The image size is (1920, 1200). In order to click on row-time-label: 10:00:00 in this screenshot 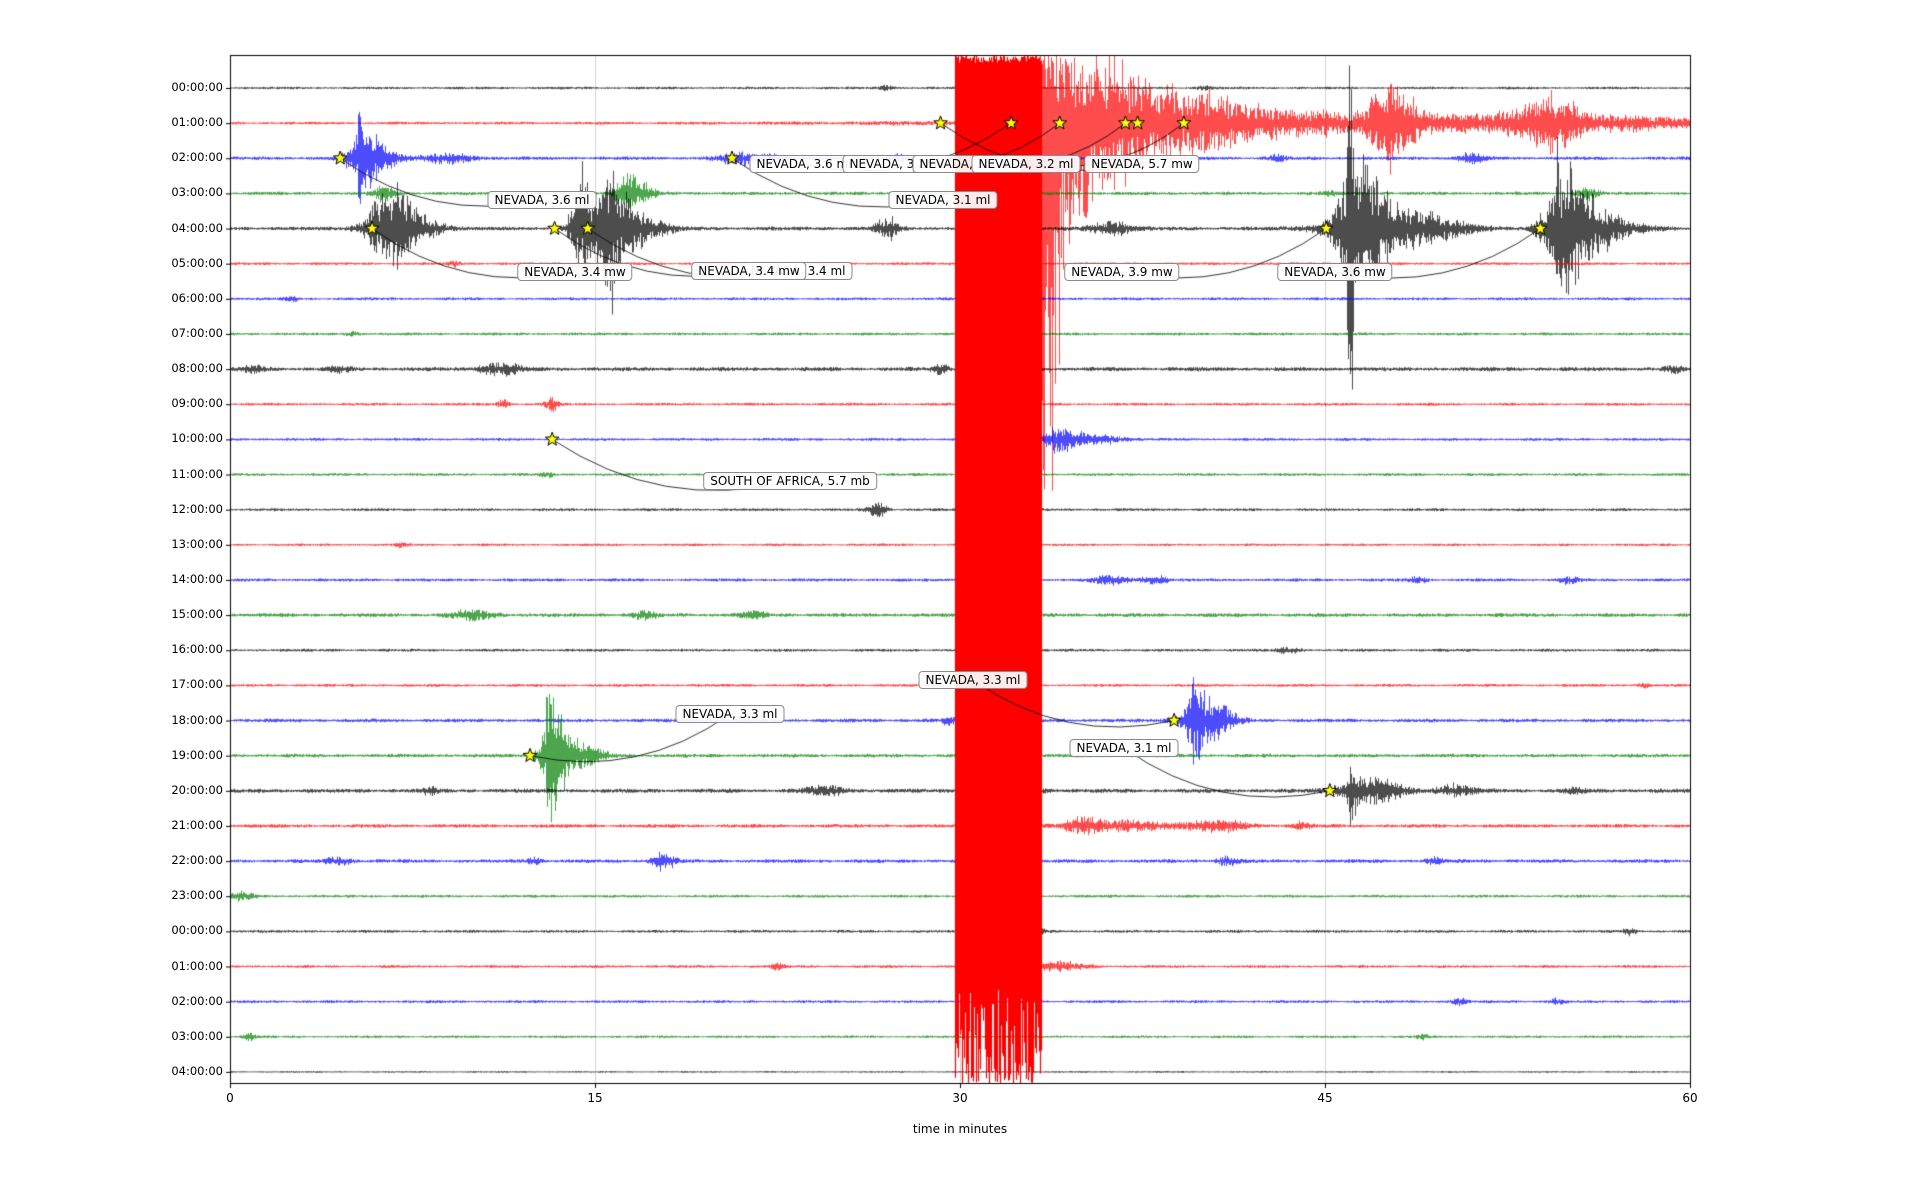, I will do `click(197, 438)`.